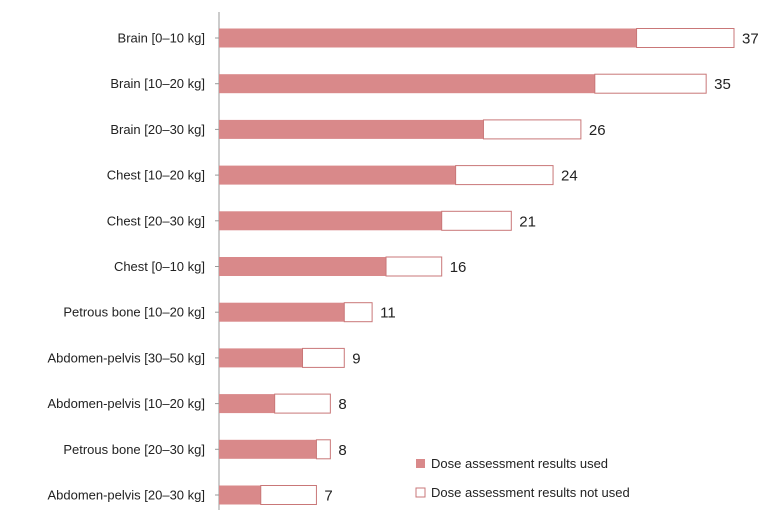  Describe the element at coordinates (458, 267) in the screenshot. I see `total-value-label: 16` at that location.